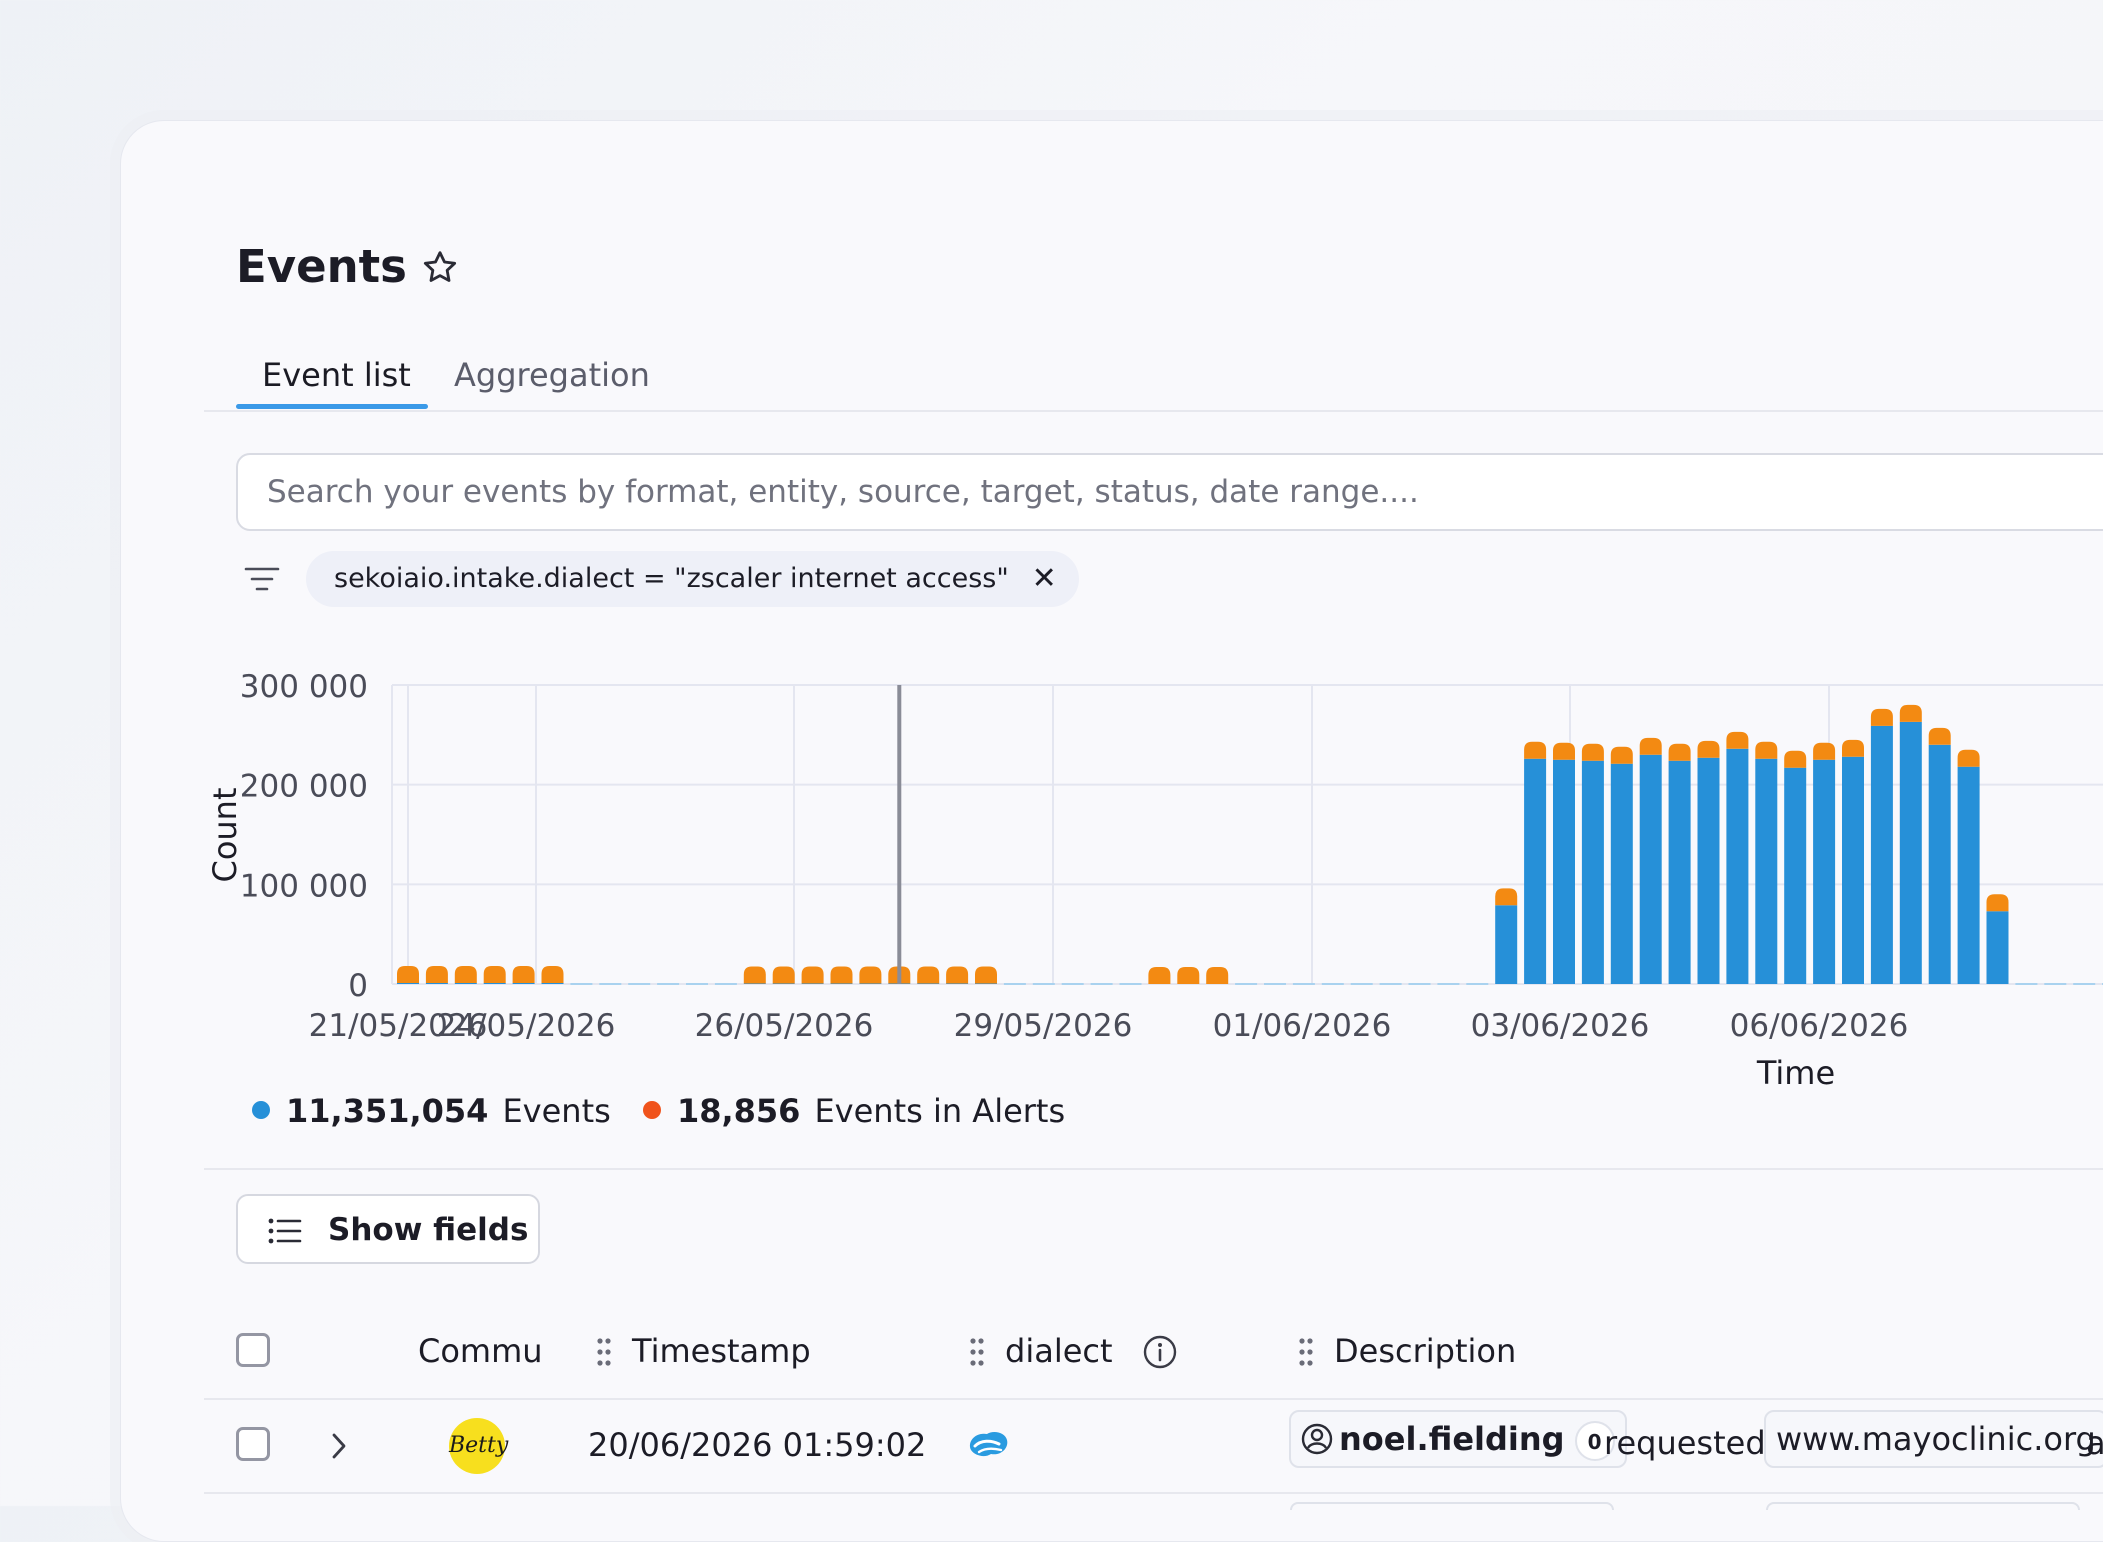 The width and height of the screenshot is (2103, 1542). Describe the element at coordinates (304, 687) in the screenshot. I see `y-tick-label: 300 000` at that location.